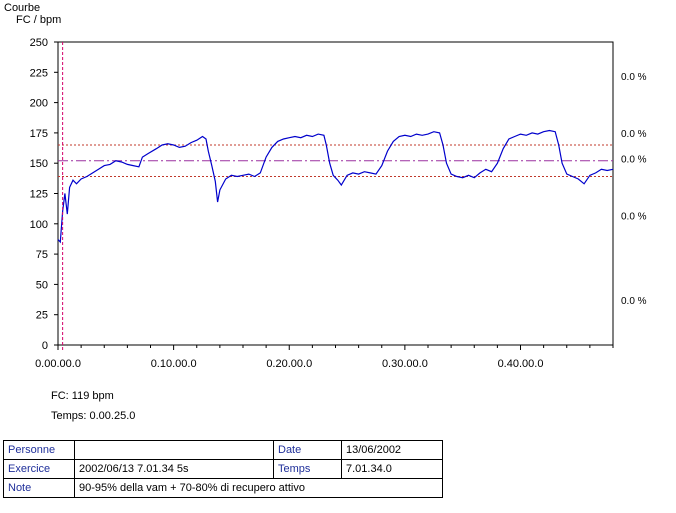 This screenshot has width=676, height=513. Describe the element at coordinates (42, 285) in the screenshot. I see `y-tick-label: 50` at that location.